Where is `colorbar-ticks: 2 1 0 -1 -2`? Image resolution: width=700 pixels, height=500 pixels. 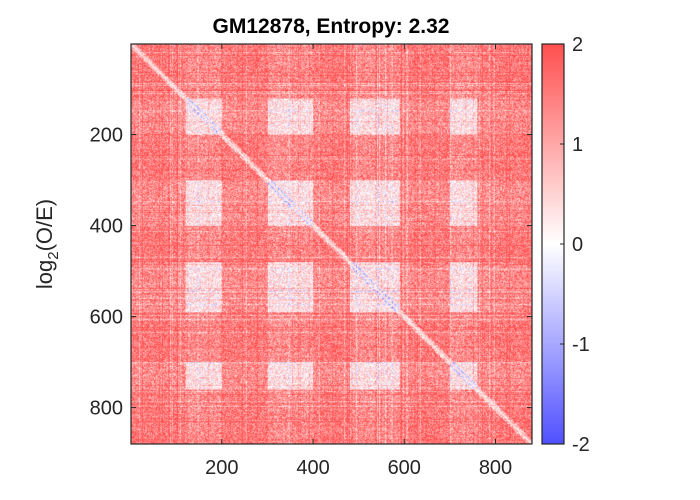
colorbar-ticks: 2 1 0 -1 -2 is located at coordinates (575, 245).